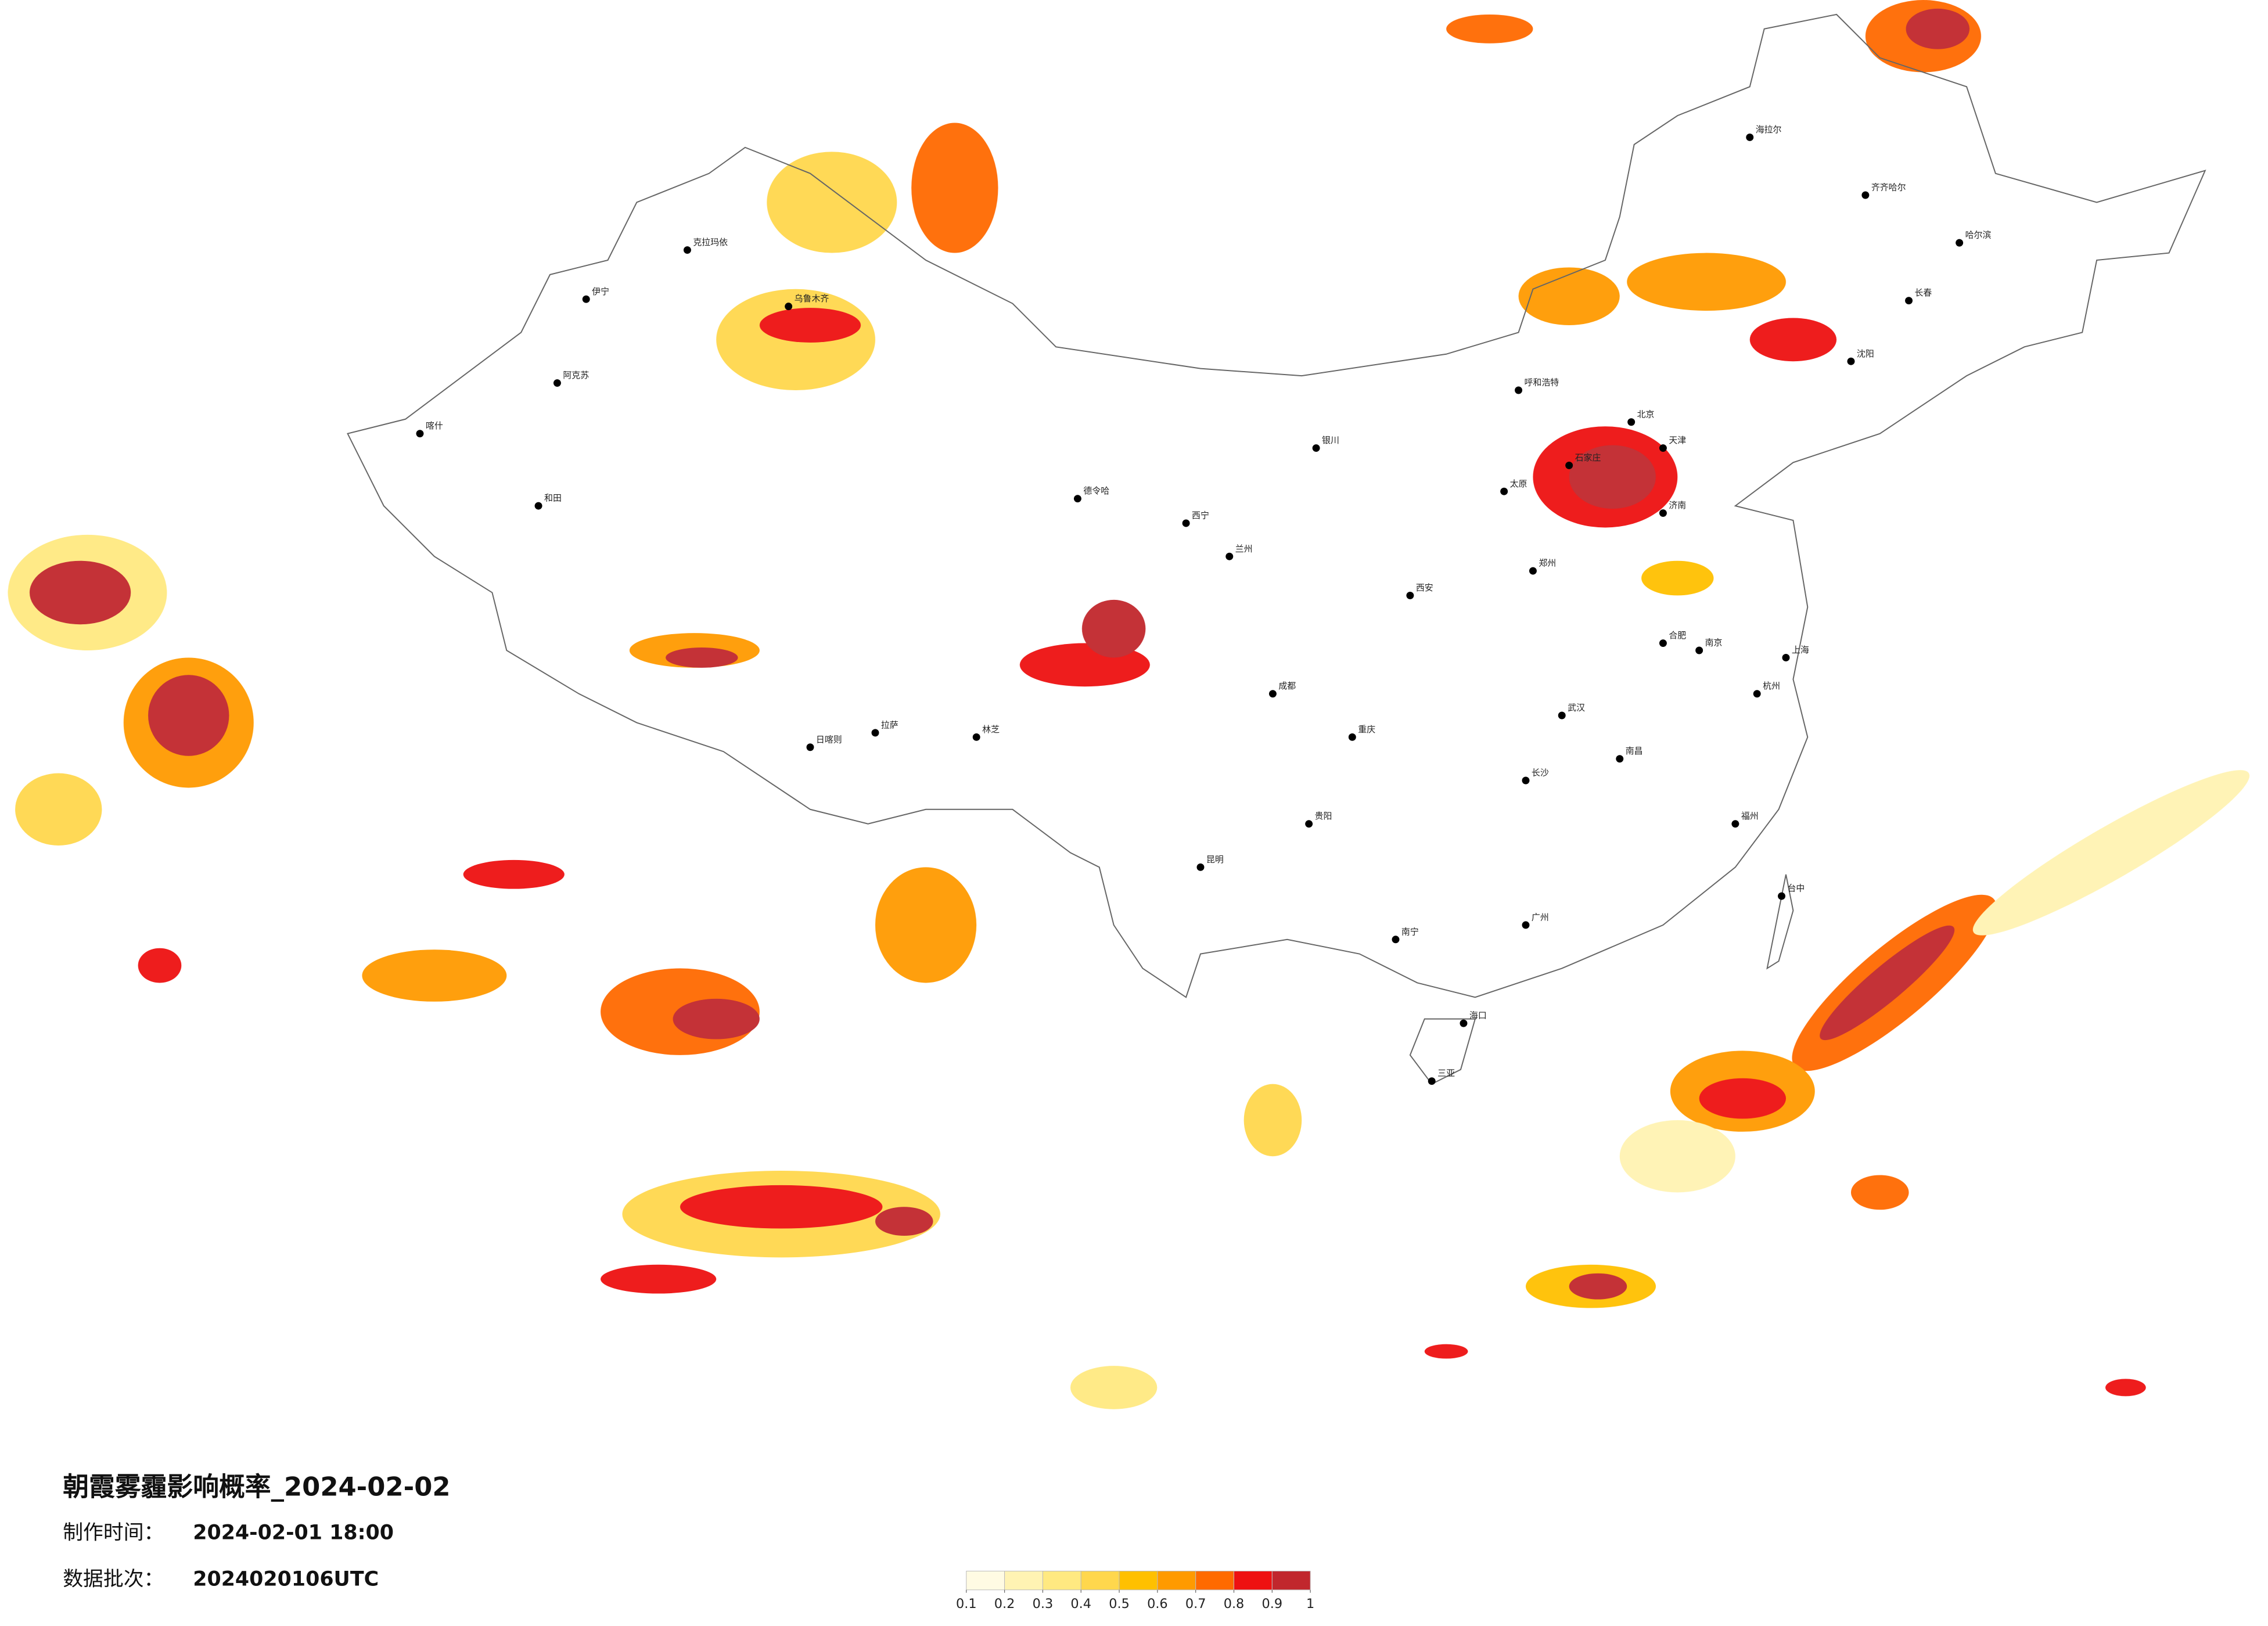 Image resolution: width=2268 pixels, height=1626 pixels. Describe the element at coordinates (1119, 1603) in the screenshot. I see `colorbar-tick-label: 0.5` at that location.